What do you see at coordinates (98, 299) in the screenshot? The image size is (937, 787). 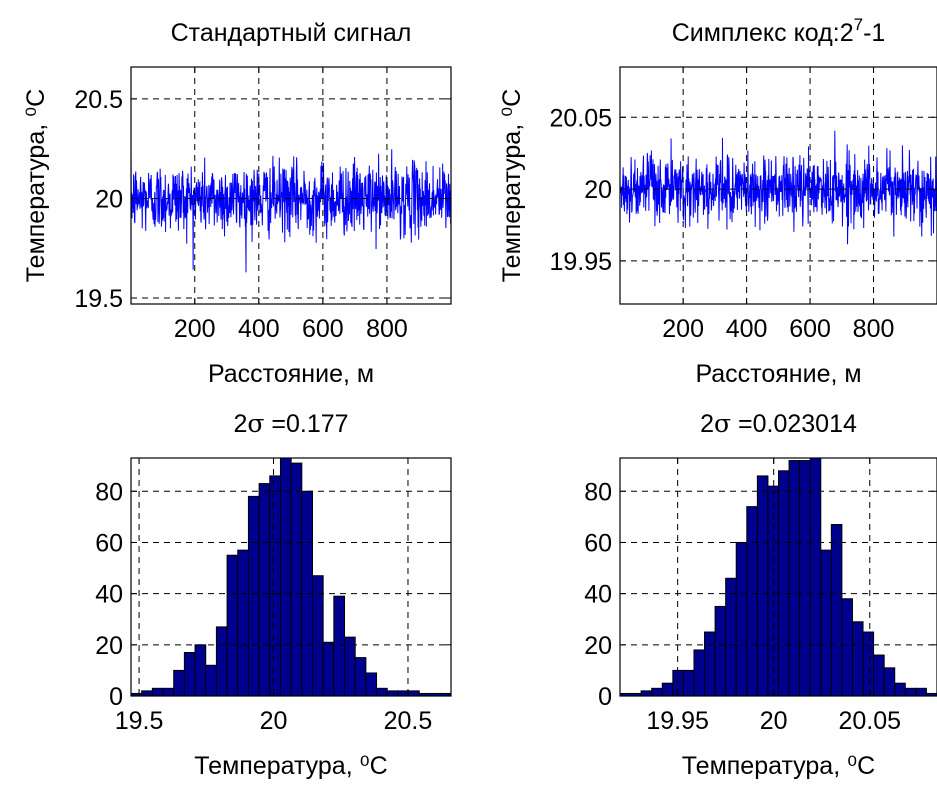 I see `y-tick-label: 19.5` at bounding box center [98, 299].